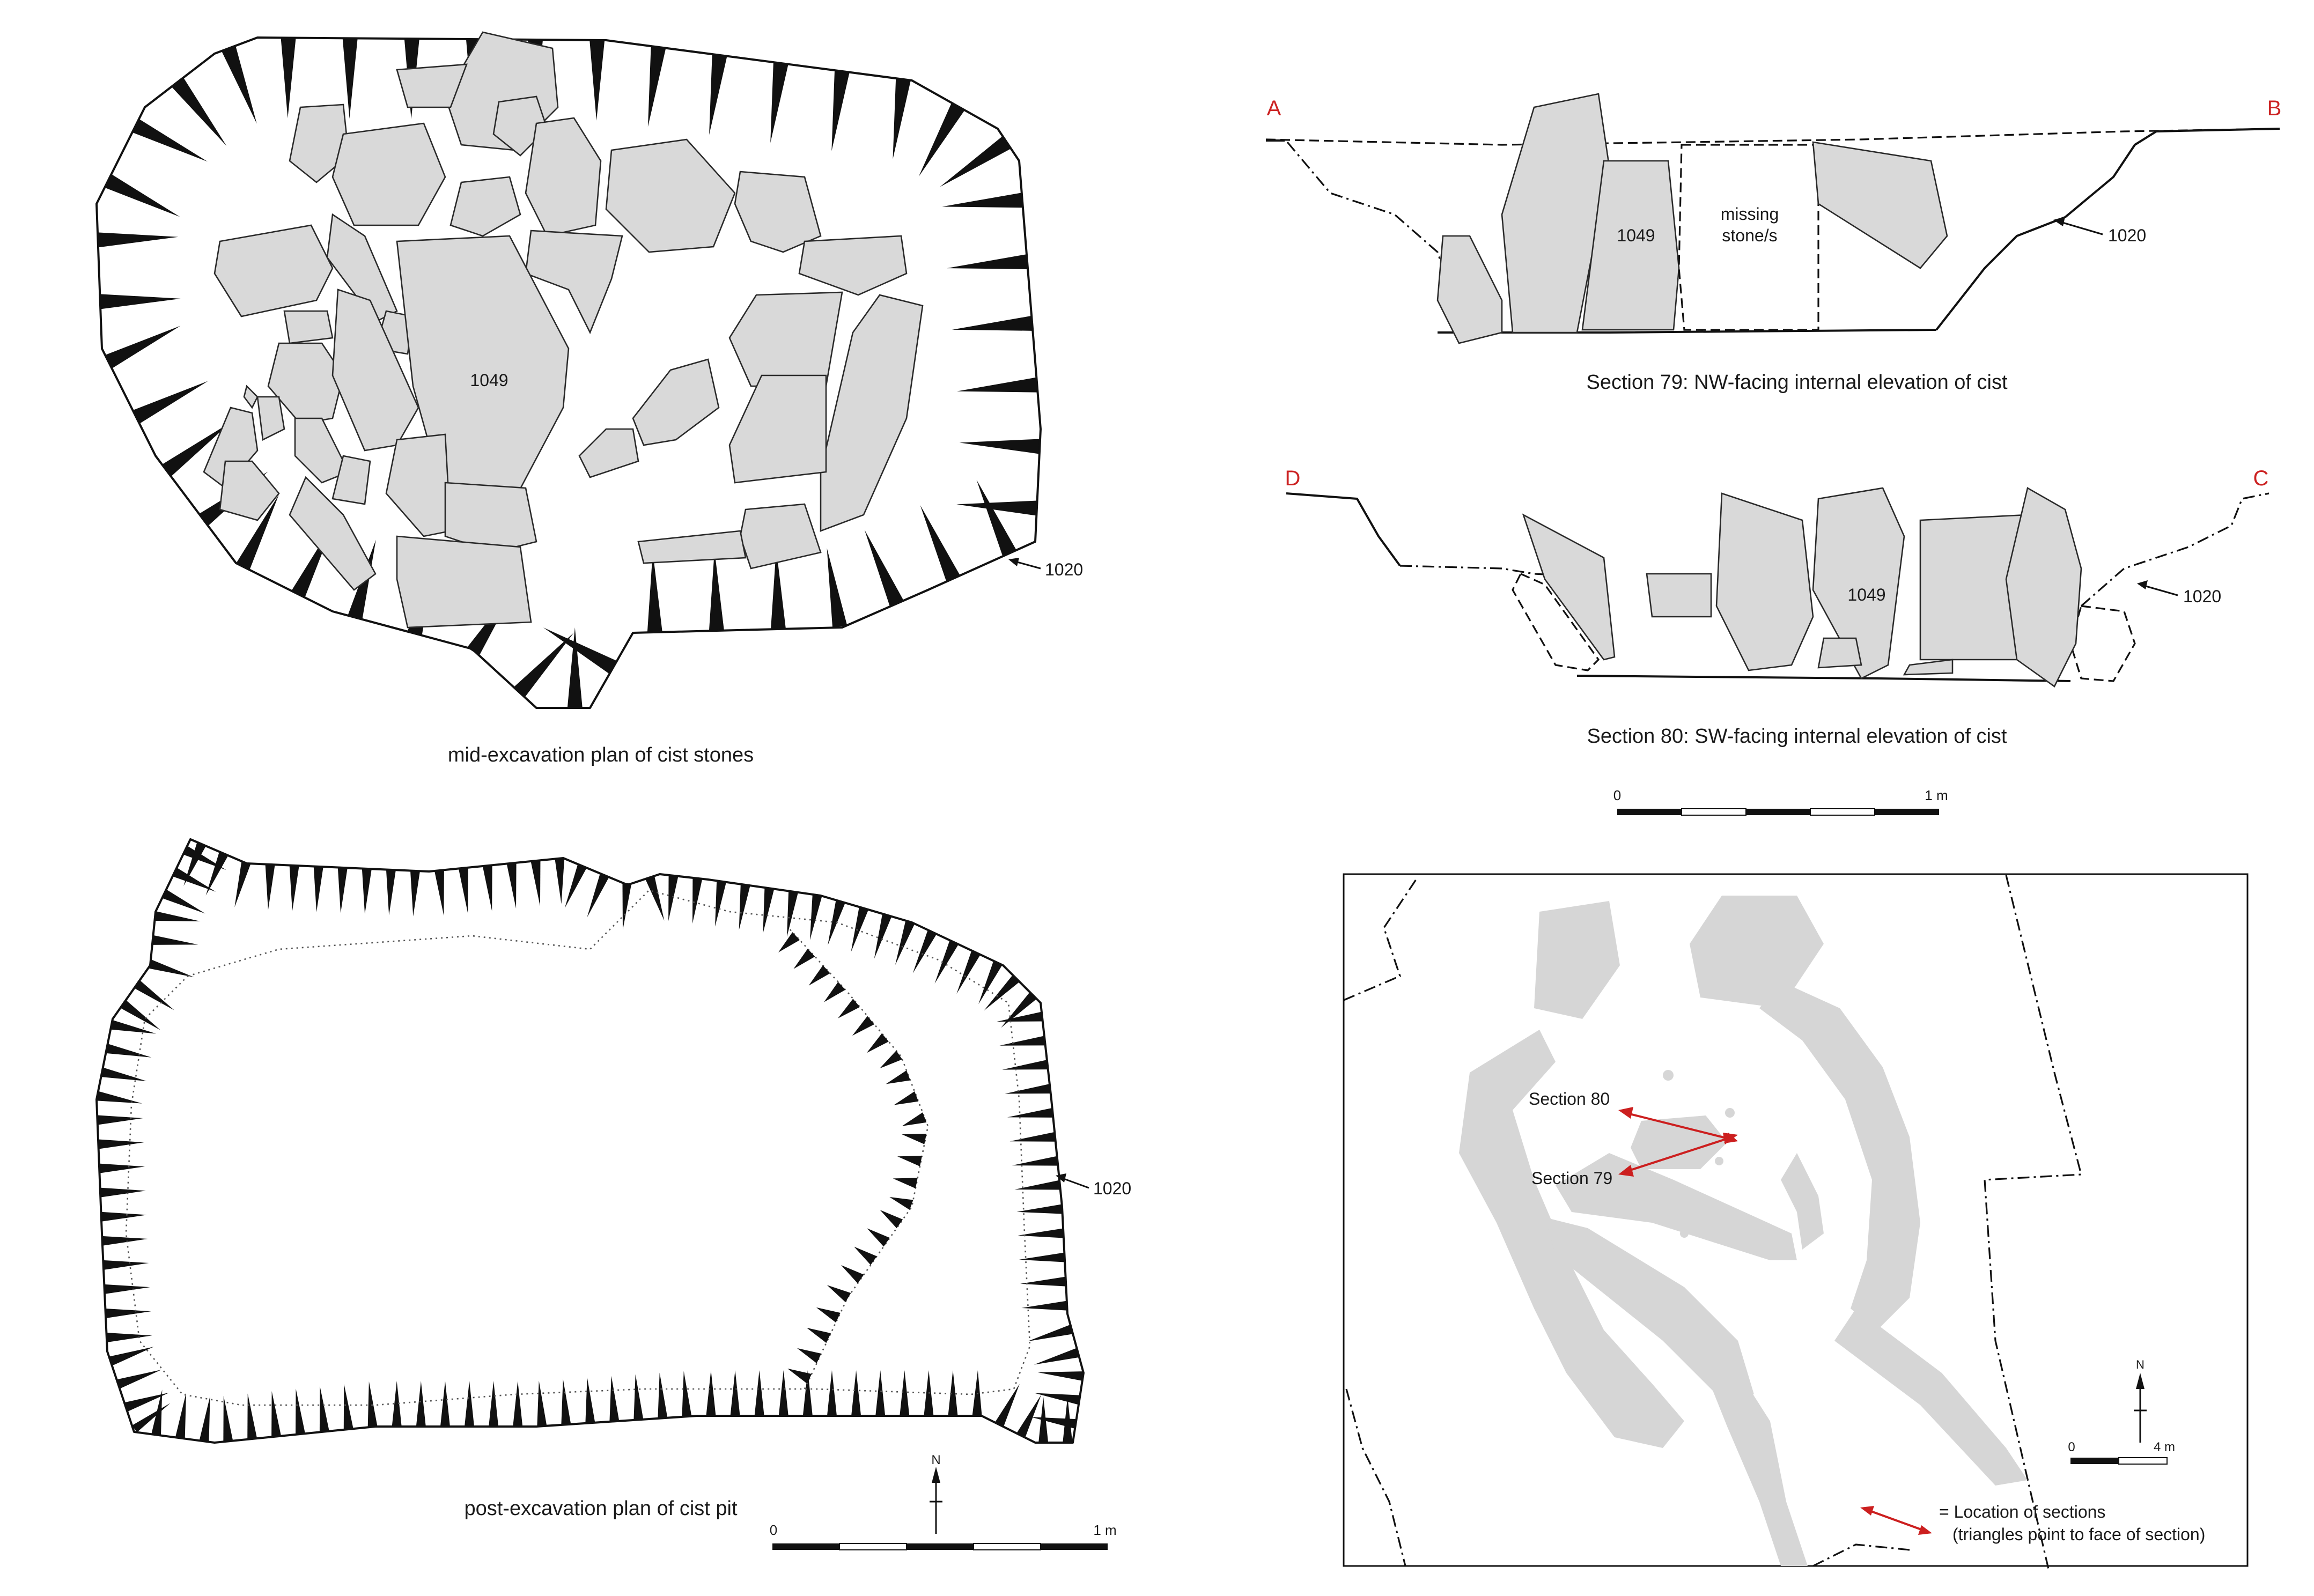 The height and width of the screenshot is (1596, 2314). Describe the element at coordinates (2080, 227) in the screenshot. I see `section79-cut-leader` at that location.